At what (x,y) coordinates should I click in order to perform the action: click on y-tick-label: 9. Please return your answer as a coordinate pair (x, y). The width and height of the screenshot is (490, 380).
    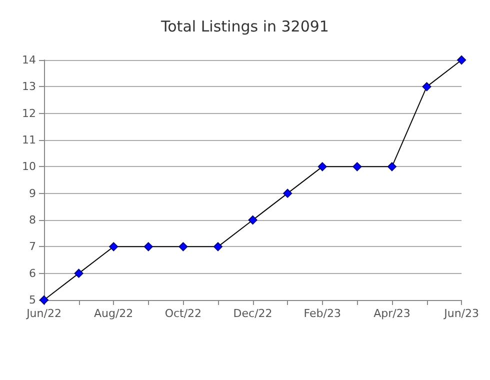
    Looking at the image, I should click on (32, 193).